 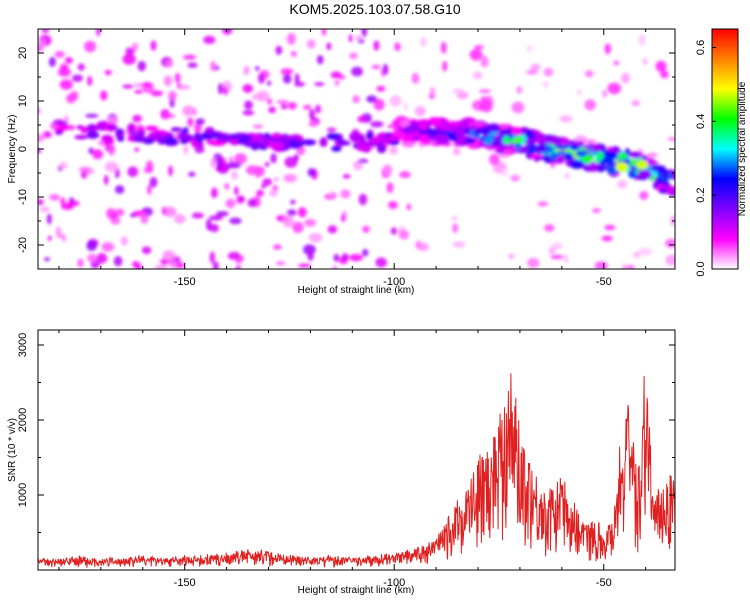 What do you see at coordinates (185, 583) in the screenshot?
I see `x-tick-label: -150` at bounding box center [185, 583].